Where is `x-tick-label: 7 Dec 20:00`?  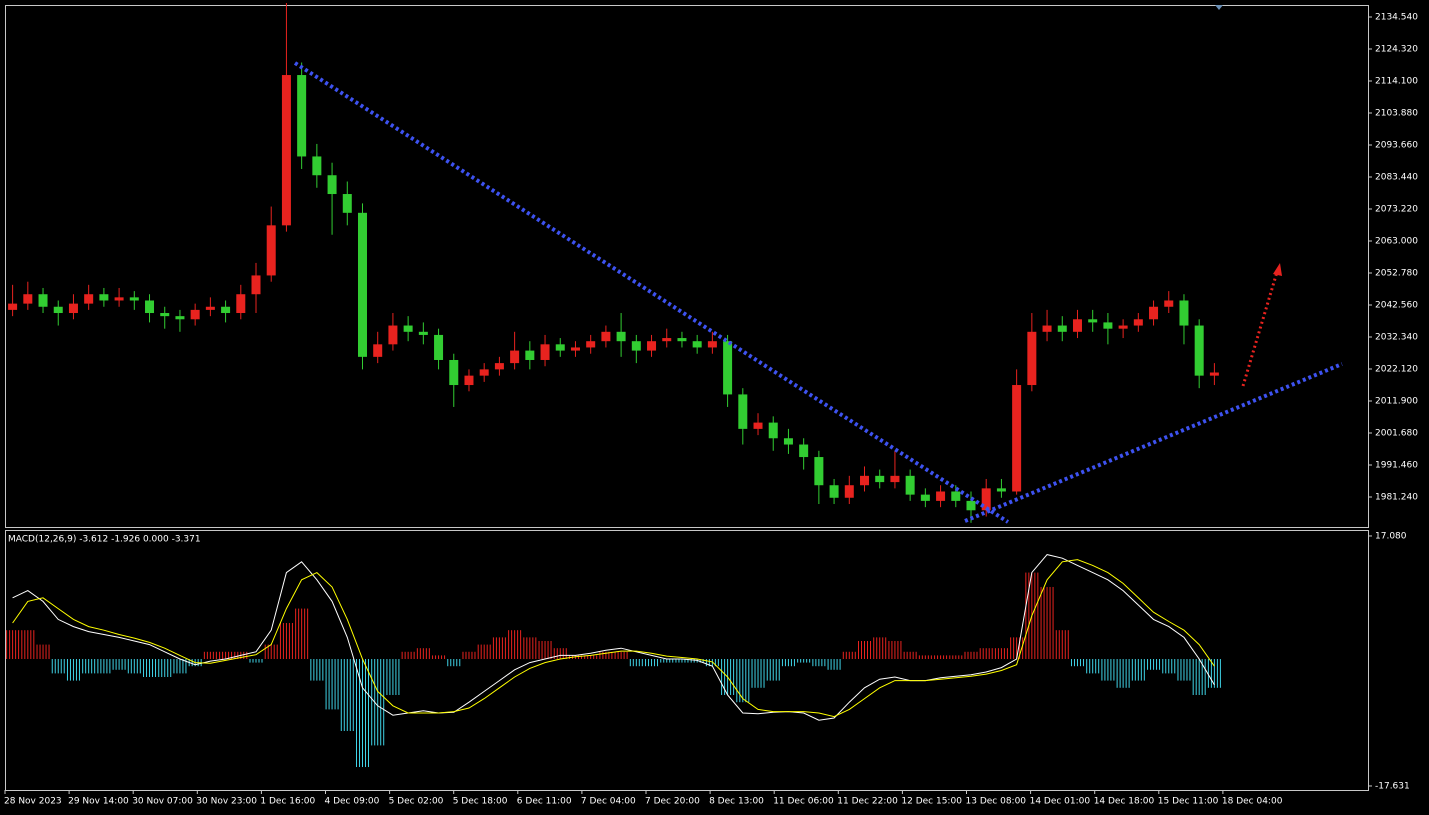 x-tick-label: 7 Dec 20:00 is located at coordinates (672, 802).